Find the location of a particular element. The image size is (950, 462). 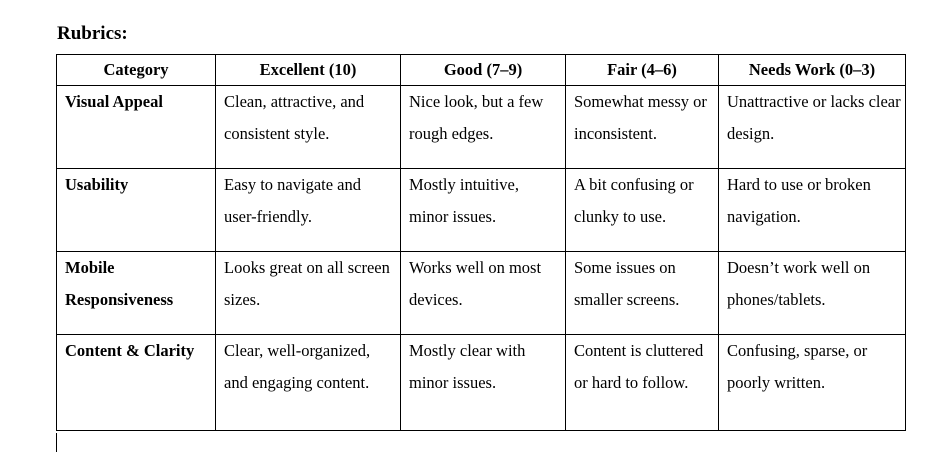

criteria-cell-fair: A bit confusing or clunky to use. is located at coordinates (642, 210).